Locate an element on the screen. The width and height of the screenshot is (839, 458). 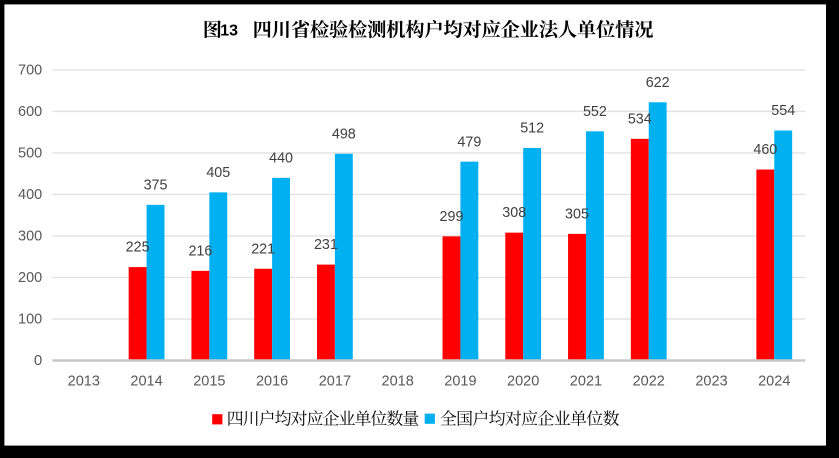
svg-text: 534 is located at coordinates (640, 118).